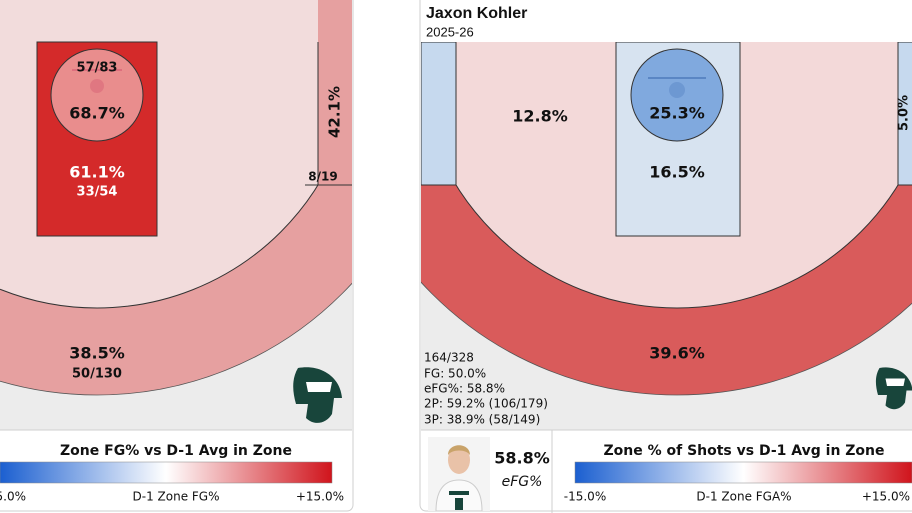 The image size is (912, 513). I want to click on stat-line: 164/328, so click(449, 358).